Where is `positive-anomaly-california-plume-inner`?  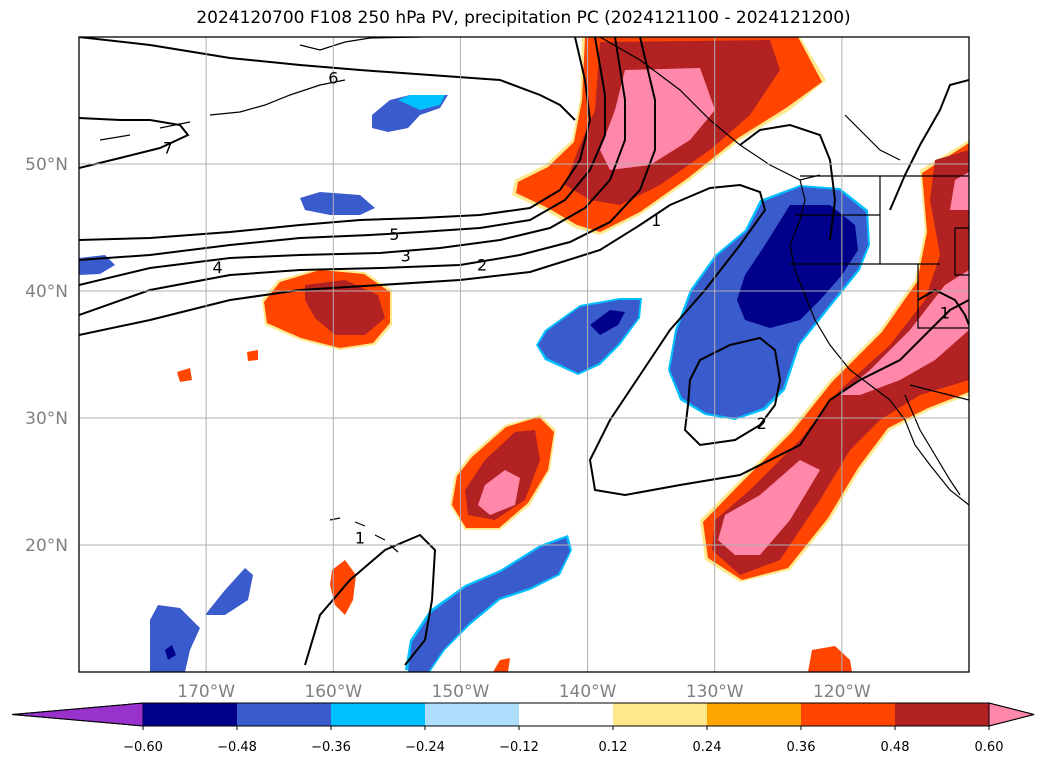
positive-anomaly-california-plume-inner is located at coordinates (840, 362).